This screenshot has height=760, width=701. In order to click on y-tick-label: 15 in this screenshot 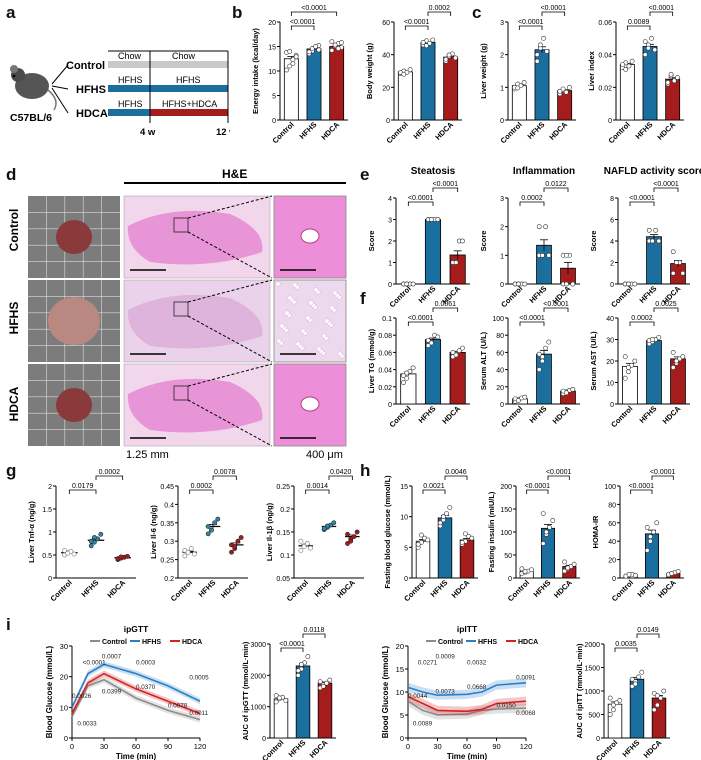, I will do `click(400, 669)`.